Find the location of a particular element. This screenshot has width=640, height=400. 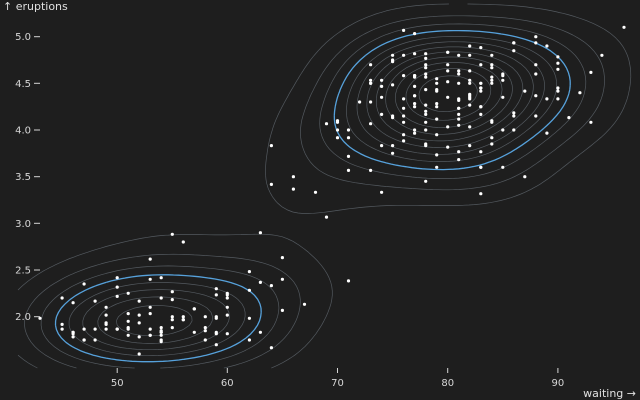

y-axis: 2.0 2.5 3.0 3.5 4.0 4.5 5.0 is located at coordinates (27, 177).